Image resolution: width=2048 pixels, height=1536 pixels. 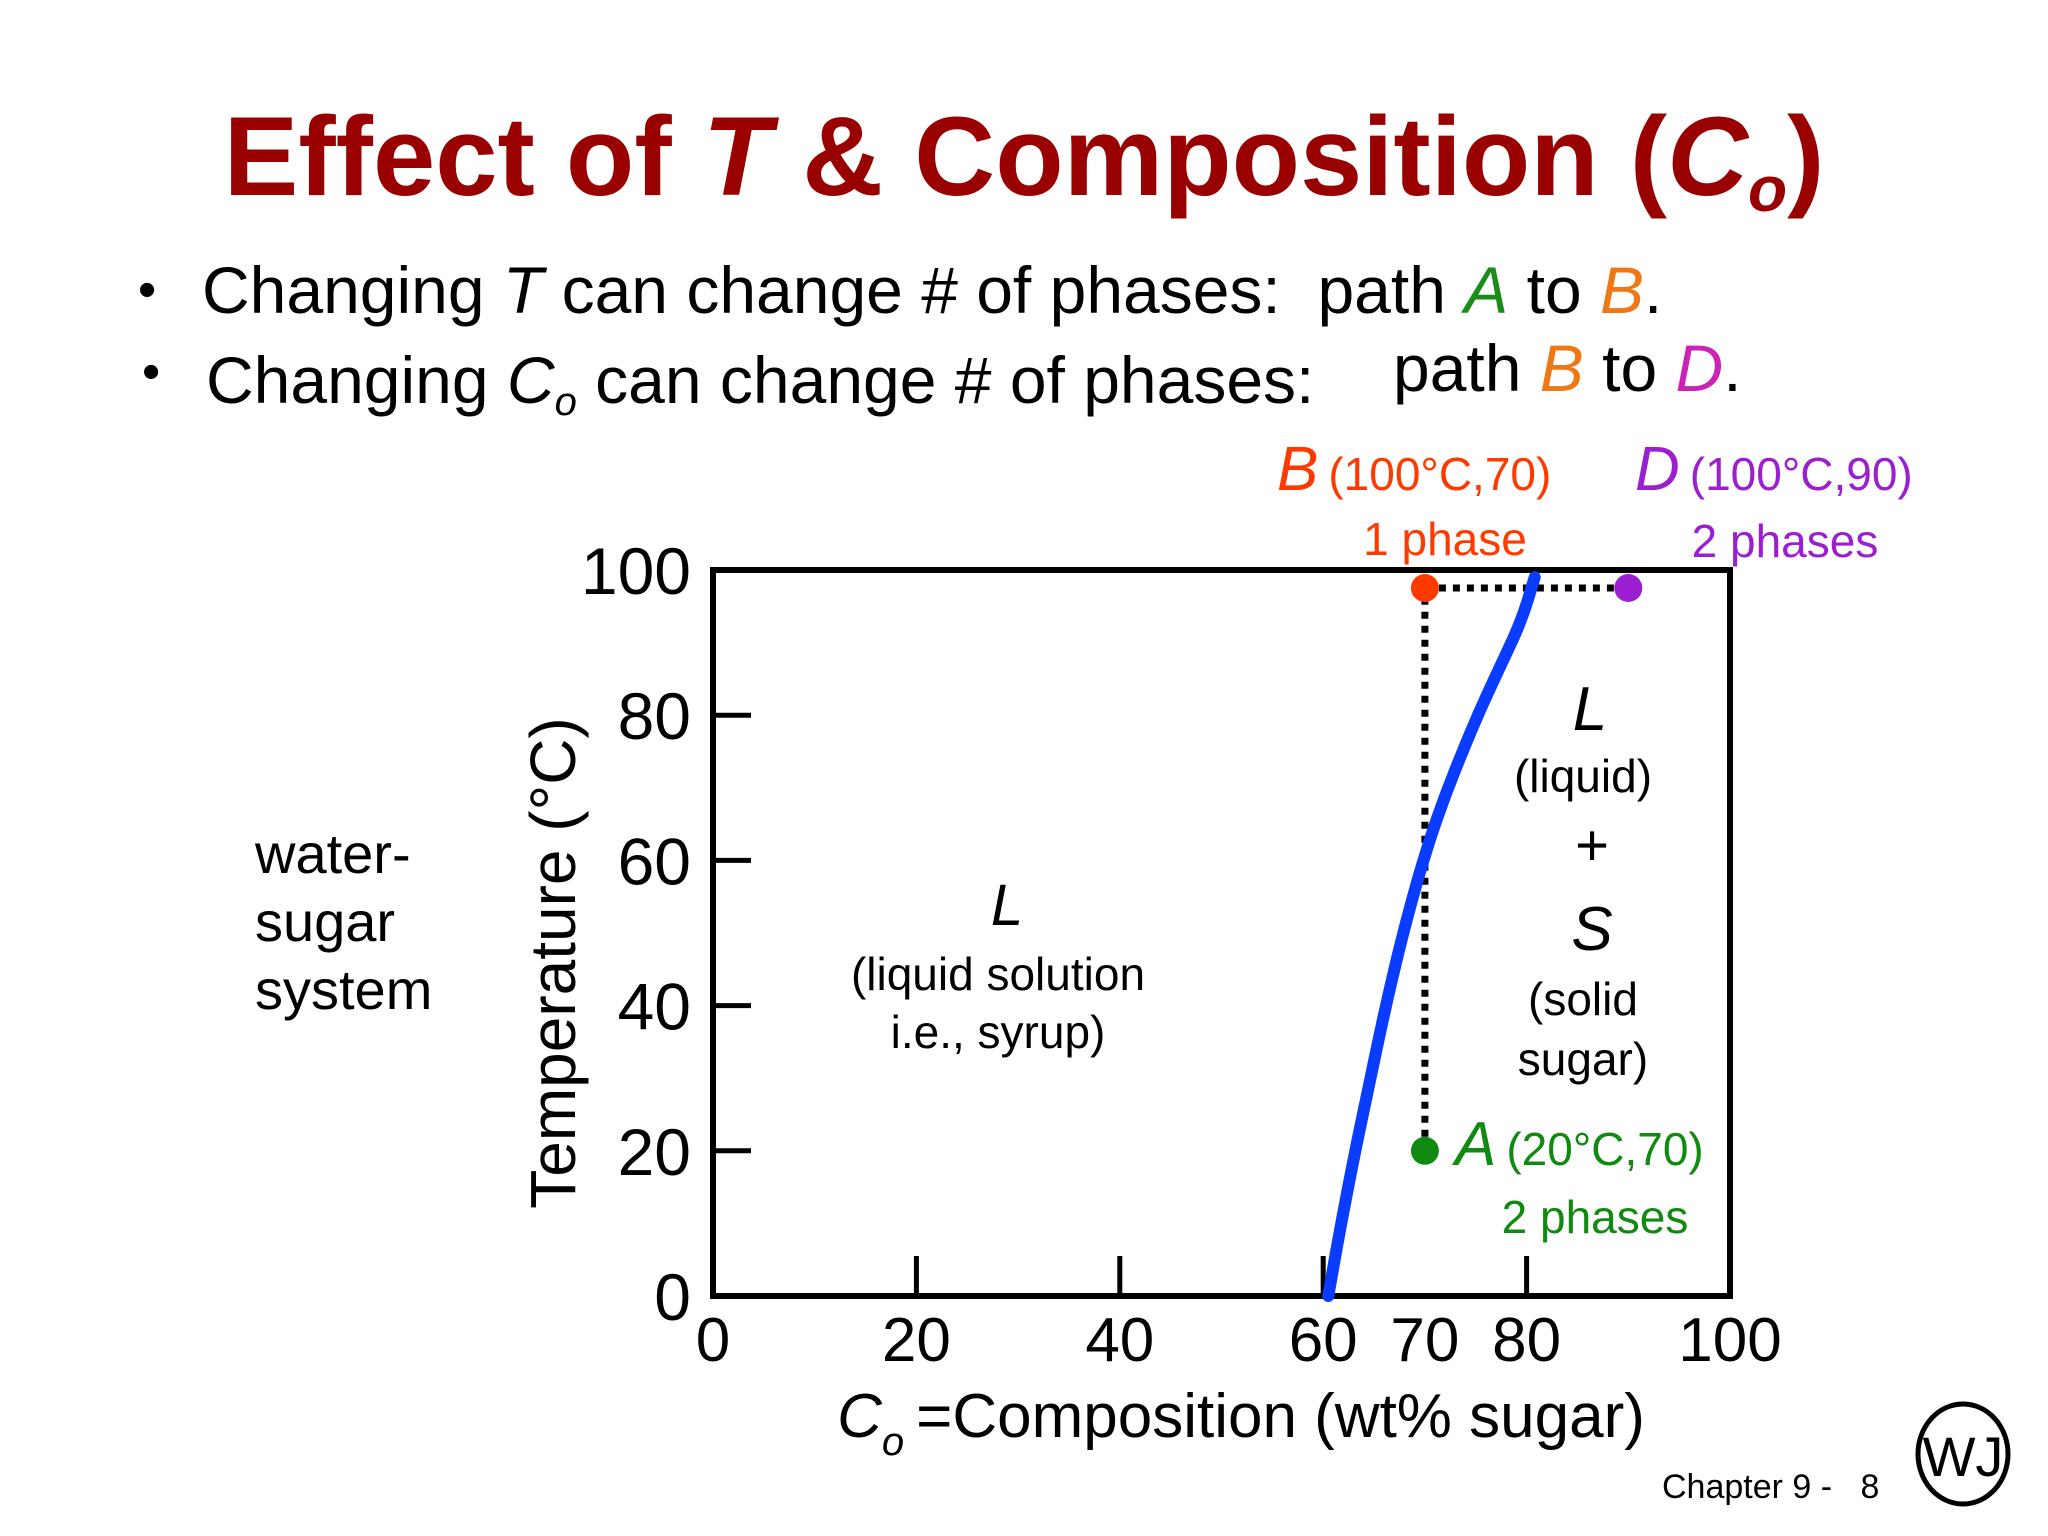 What do you see at coordinates (998, 974) in the screenshot?
I see `region-left-line1: (liquid solution` at bounding box center [998, 974].